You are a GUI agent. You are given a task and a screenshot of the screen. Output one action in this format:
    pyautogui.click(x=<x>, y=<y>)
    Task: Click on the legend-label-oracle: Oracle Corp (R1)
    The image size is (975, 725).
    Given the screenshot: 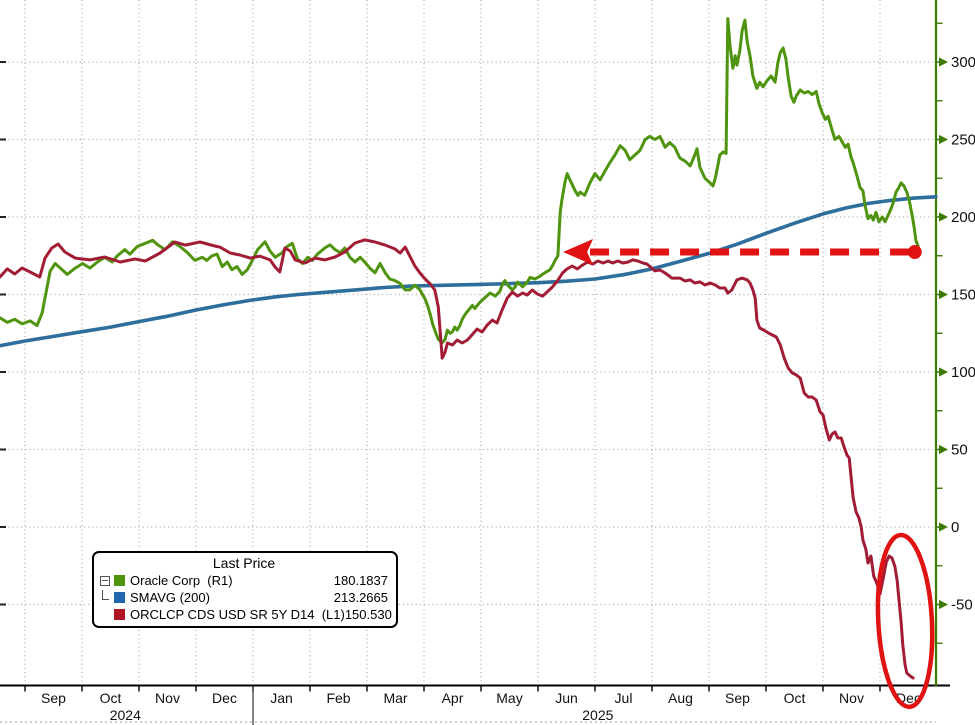 What is the action you would take?
    pyautogui.click(x=181, y=580)
    